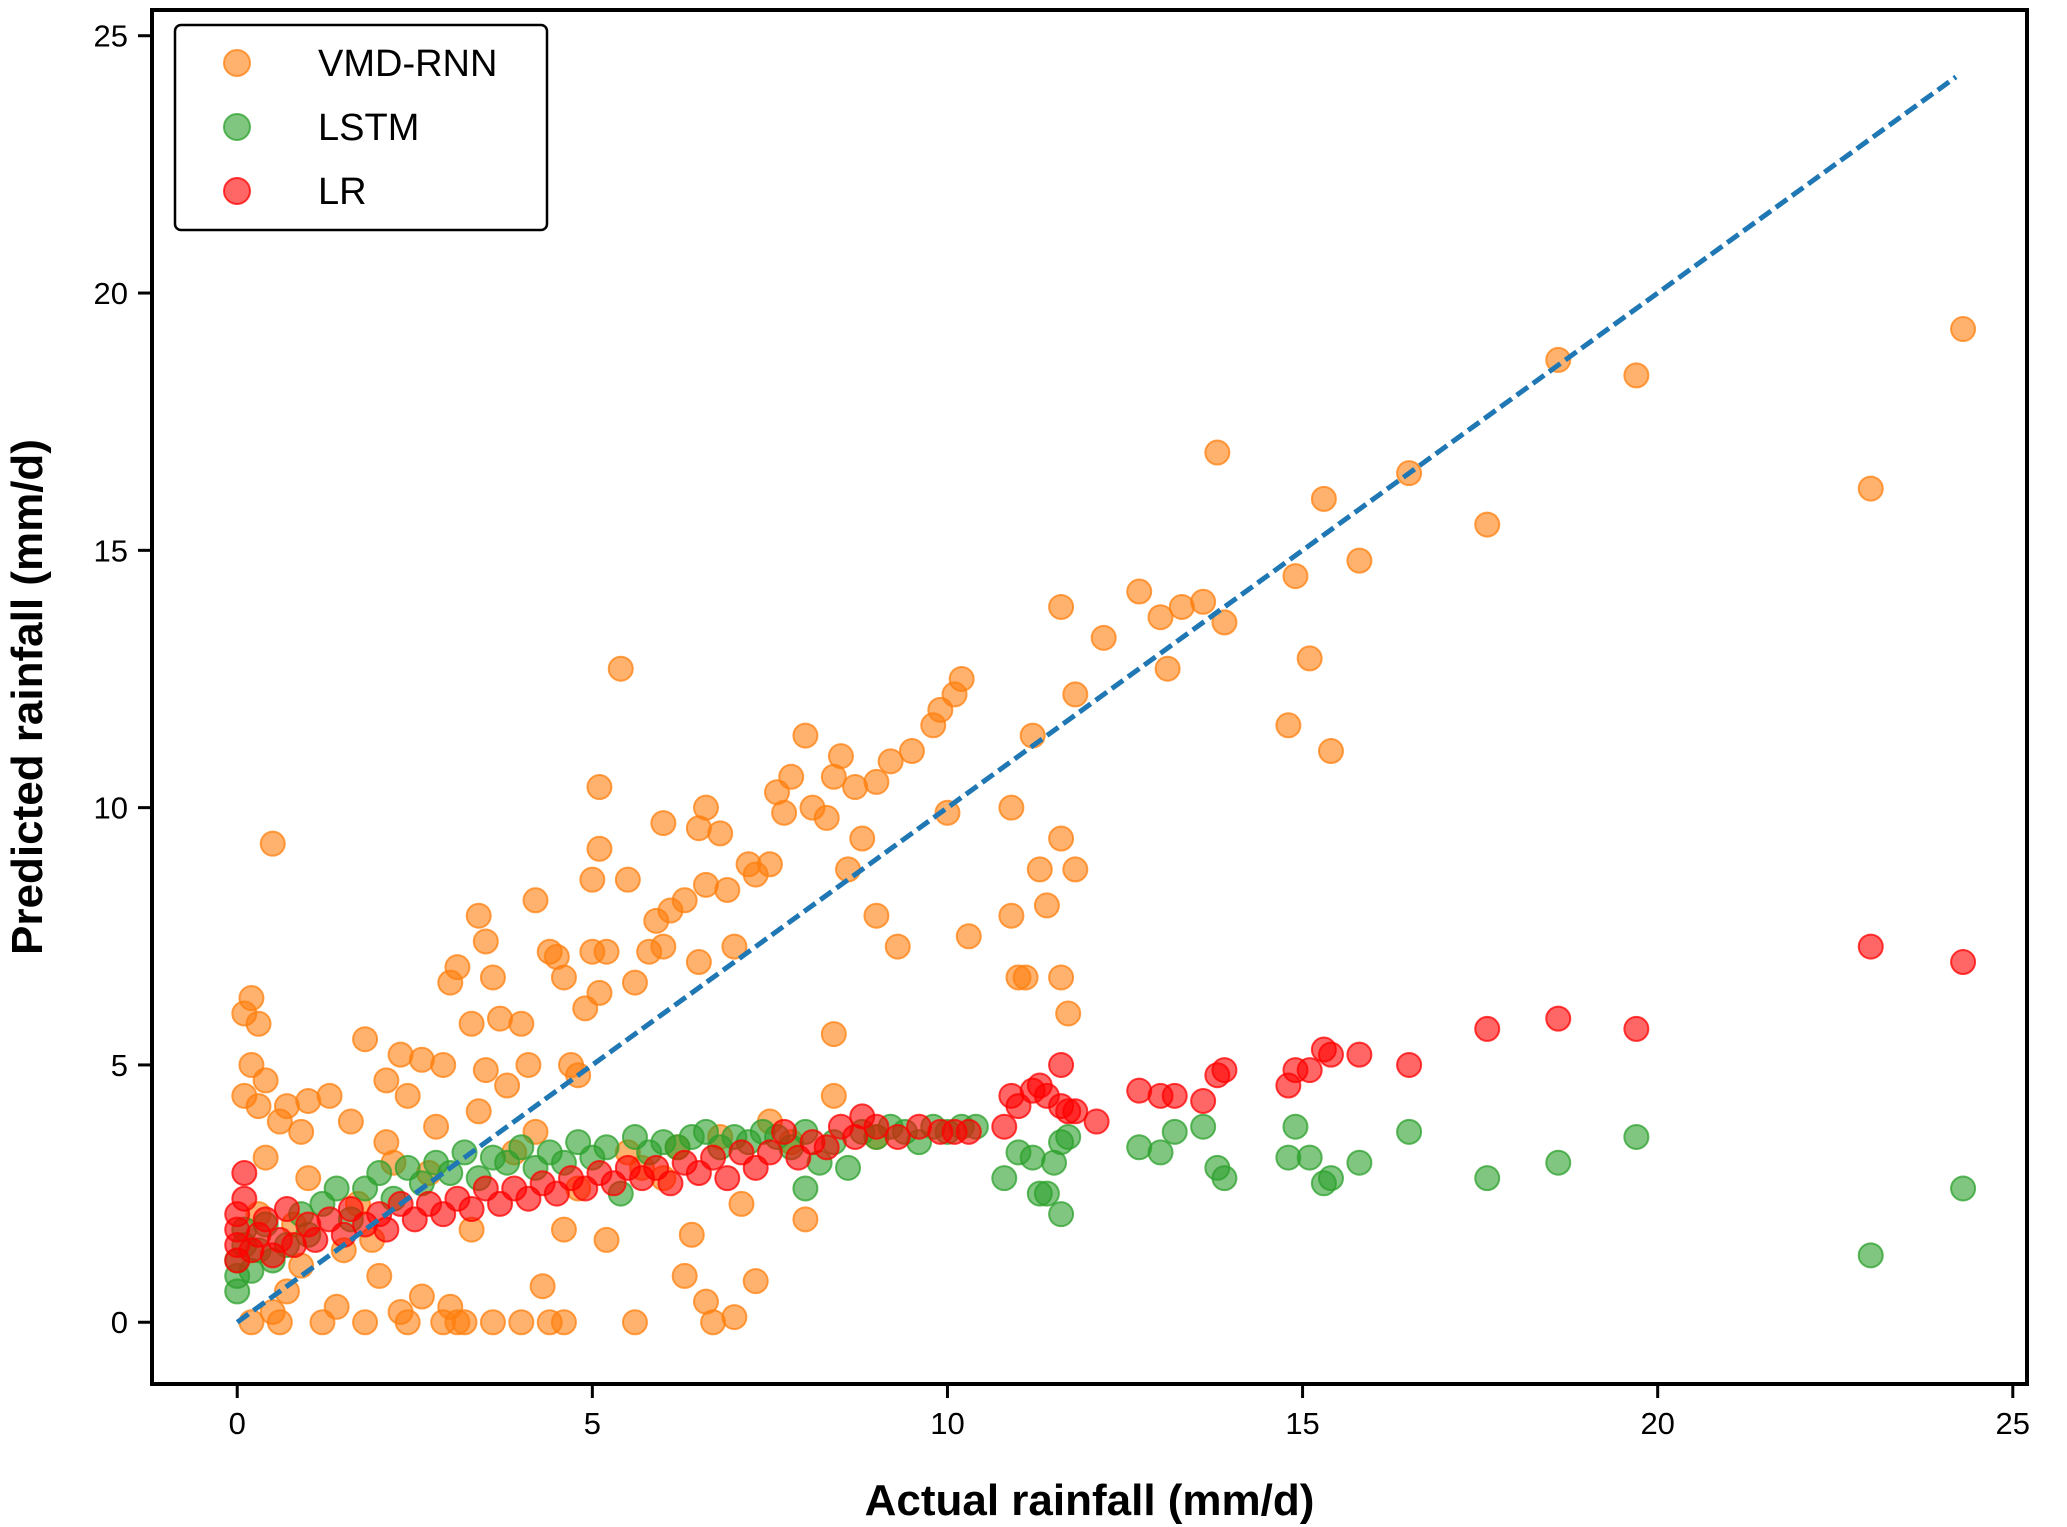 The image size is (2067, 1527). Describe the element at coordinates (119, 1322) in the screenshot. I see `y-tick-label: 0` at that location.